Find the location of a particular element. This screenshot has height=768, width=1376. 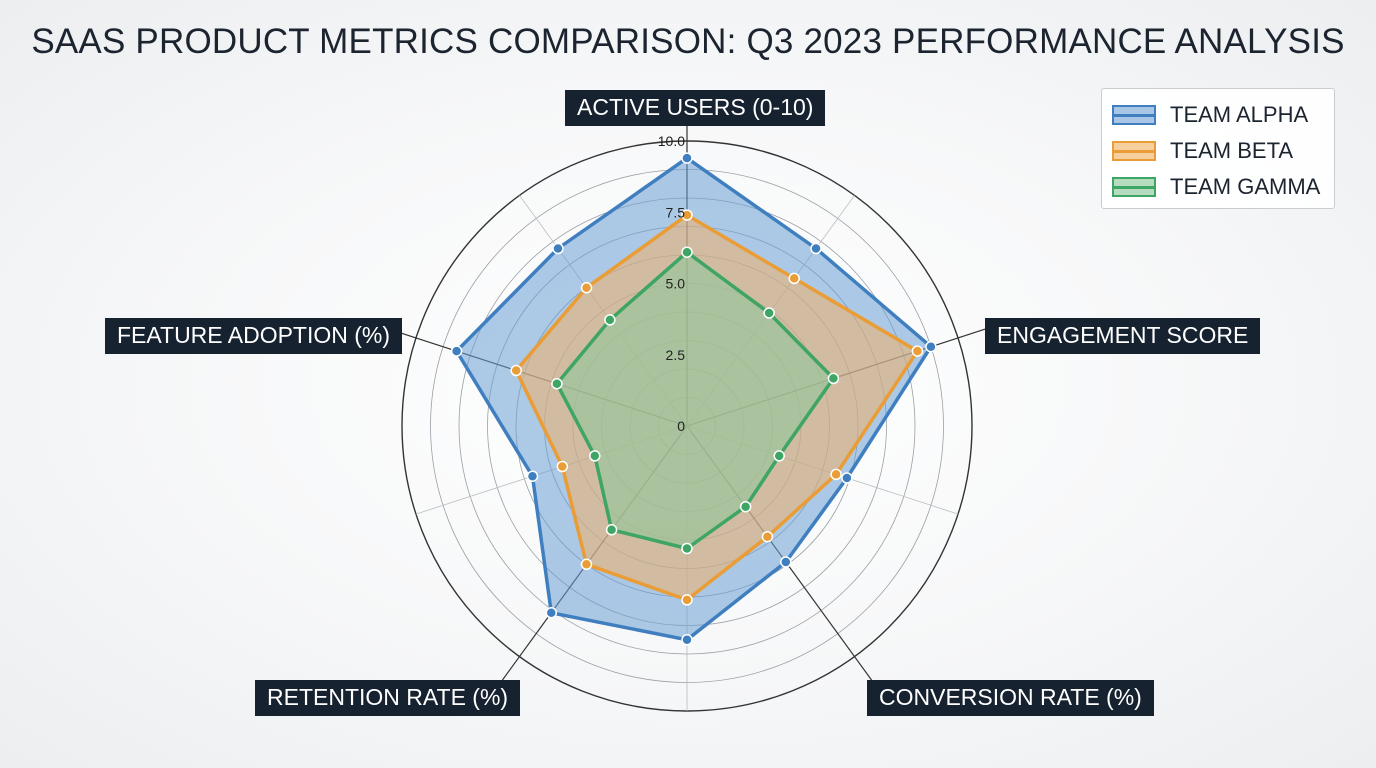

legend-item-team-beta: TEAM BETA is located at coordinates (1223, 151).